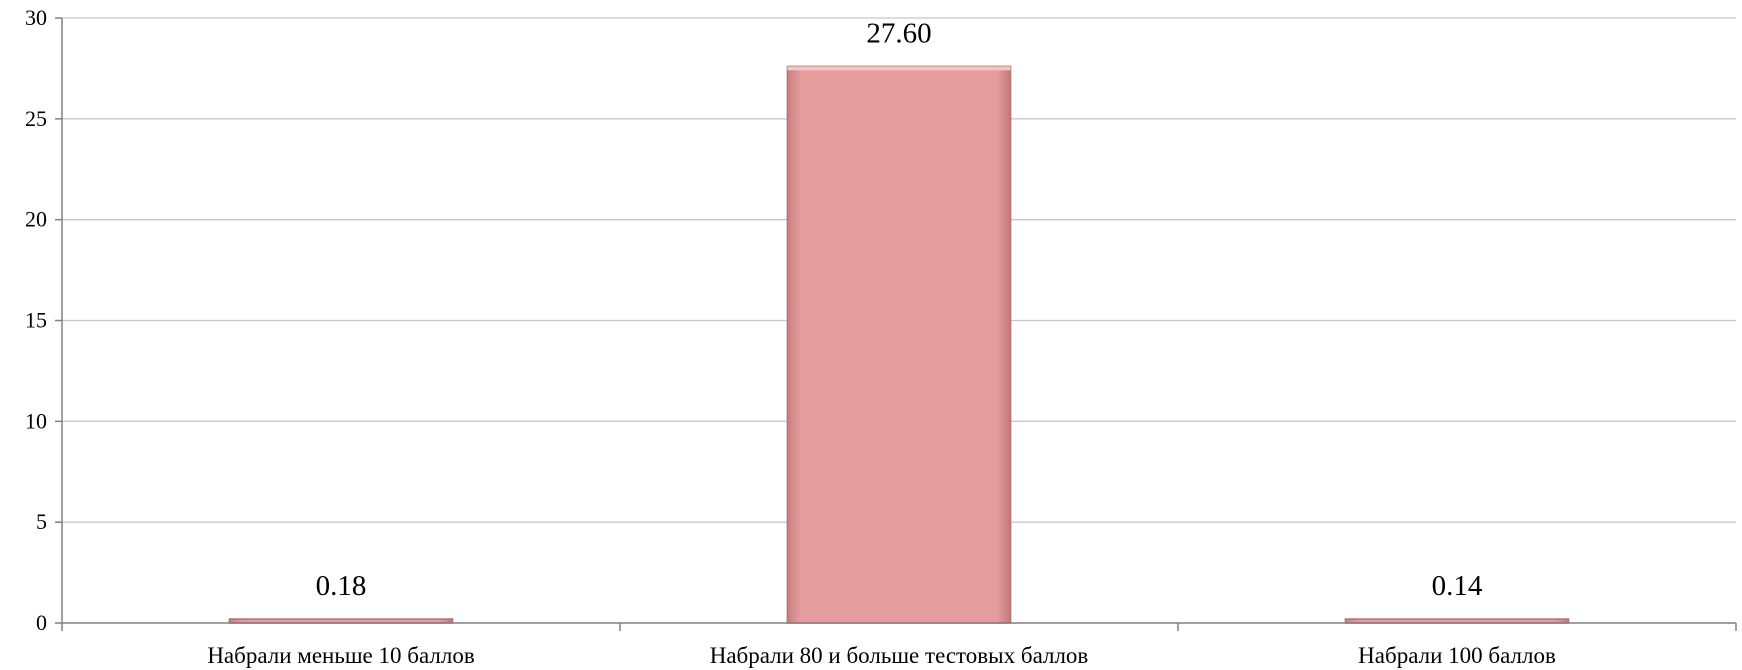  What do you see at coordinates (36, 320) in the screenshot?
I see `y-tick-label: 15` at bounding box center [36, 320].